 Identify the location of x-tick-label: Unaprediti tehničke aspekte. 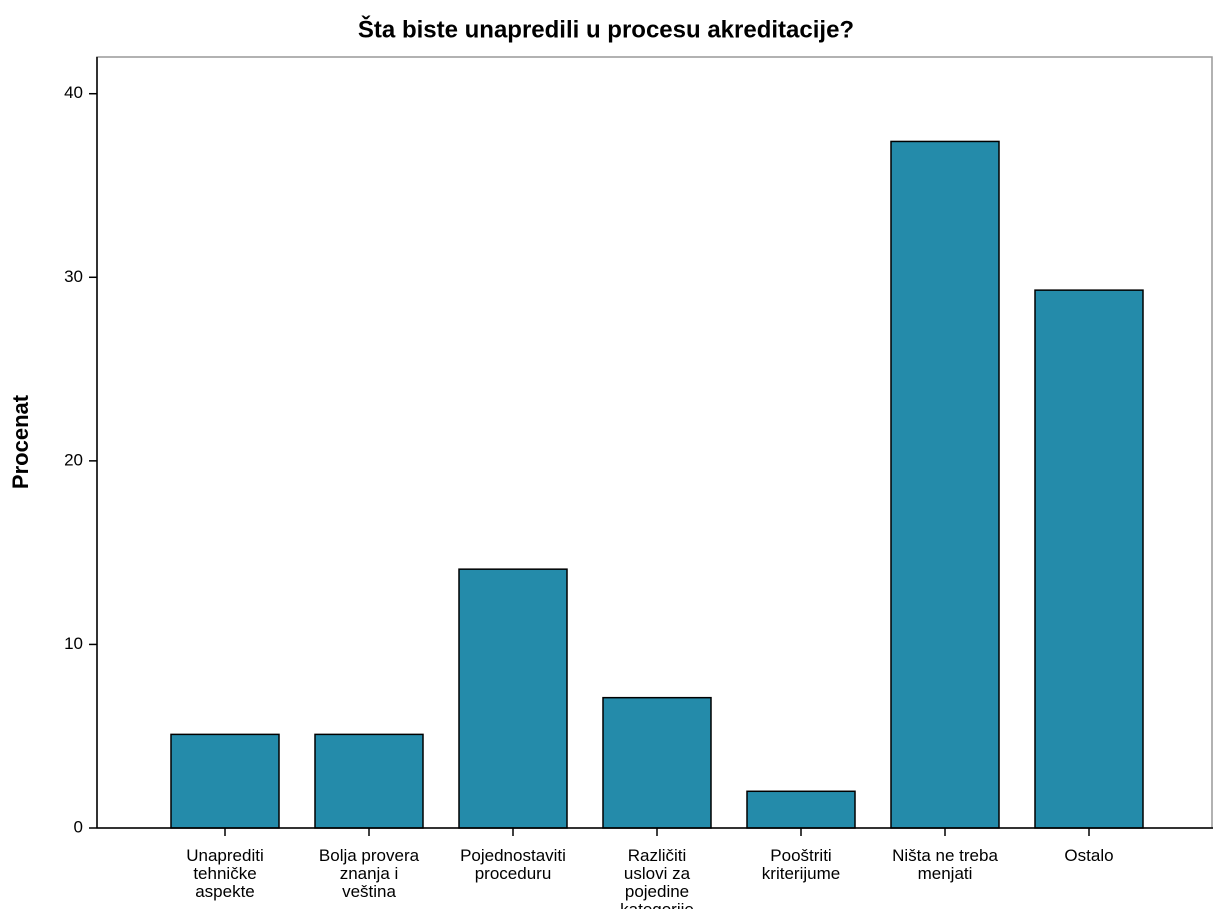
(225, 873).